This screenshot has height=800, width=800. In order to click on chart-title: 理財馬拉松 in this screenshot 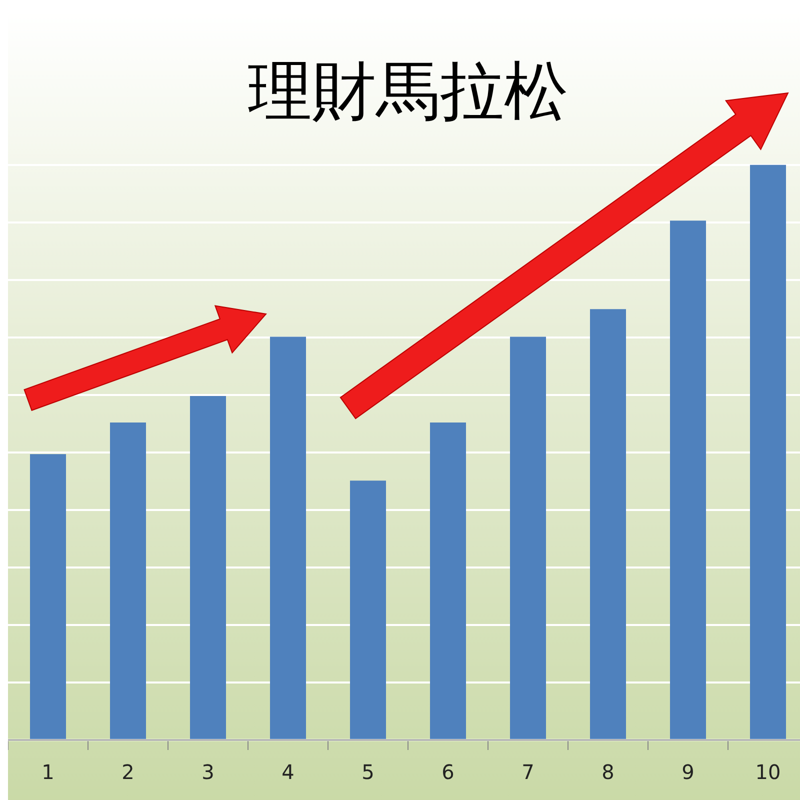, I will do `click(408, 92)`.